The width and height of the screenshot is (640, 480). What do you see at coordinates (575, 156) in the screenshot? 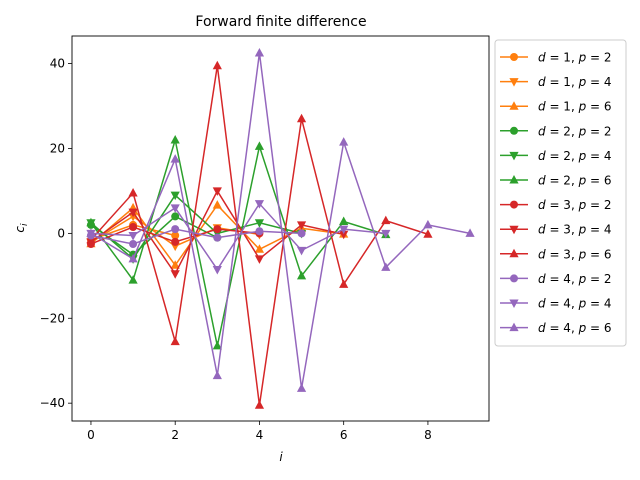
I see `legend-label: d = 2, p = 4` at bounding box center [575, 156].